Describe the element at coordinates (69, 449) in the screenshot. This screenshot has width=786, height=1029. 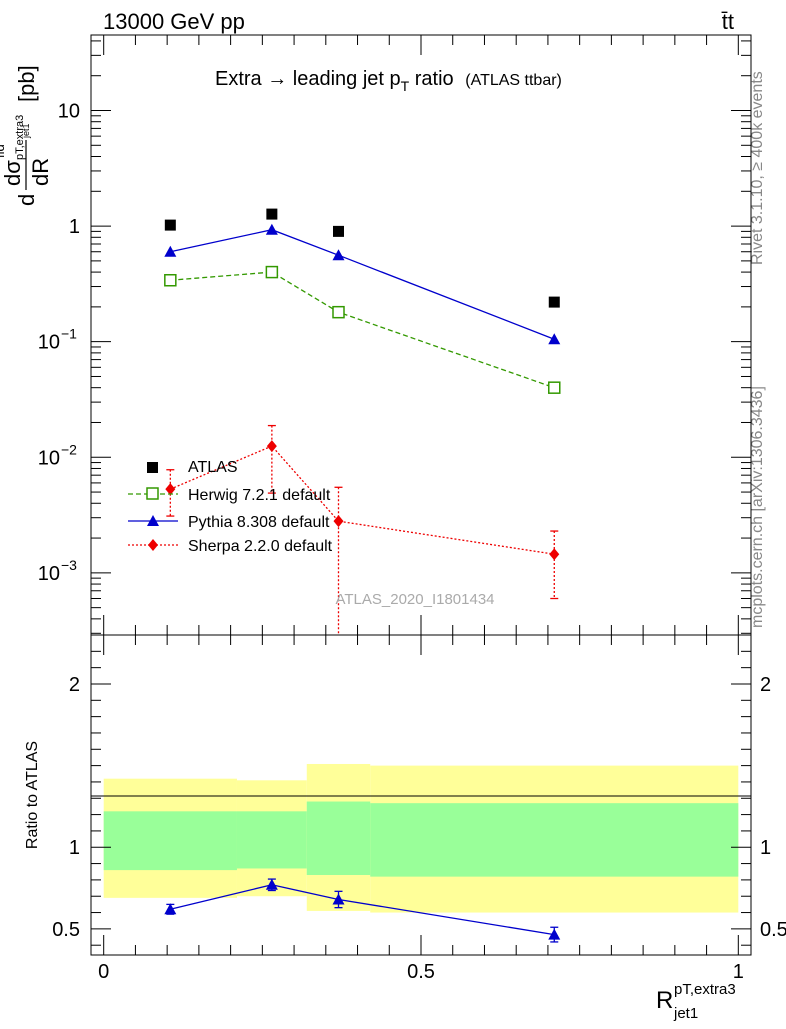
I see `y-tick-exponent: −2` at that location.